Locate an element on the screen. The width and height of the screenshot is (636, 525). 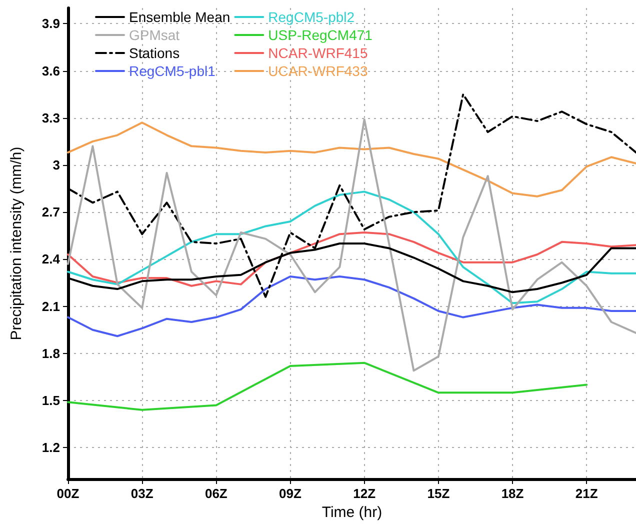
y-tick-label: 1.5 is located at coordinates (51, 400).